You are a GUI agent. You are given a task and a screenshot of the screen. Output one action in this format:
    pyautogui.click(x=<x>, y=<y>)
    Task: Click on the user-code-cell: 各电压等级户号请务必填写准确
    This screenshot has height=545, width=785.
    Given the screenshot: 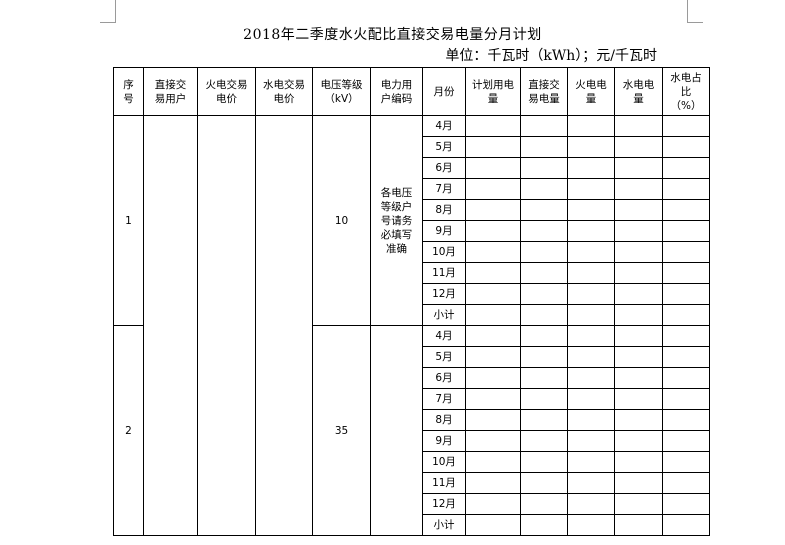 What is the action you would take?
    pyautogui.click(x=396, y=220)
    